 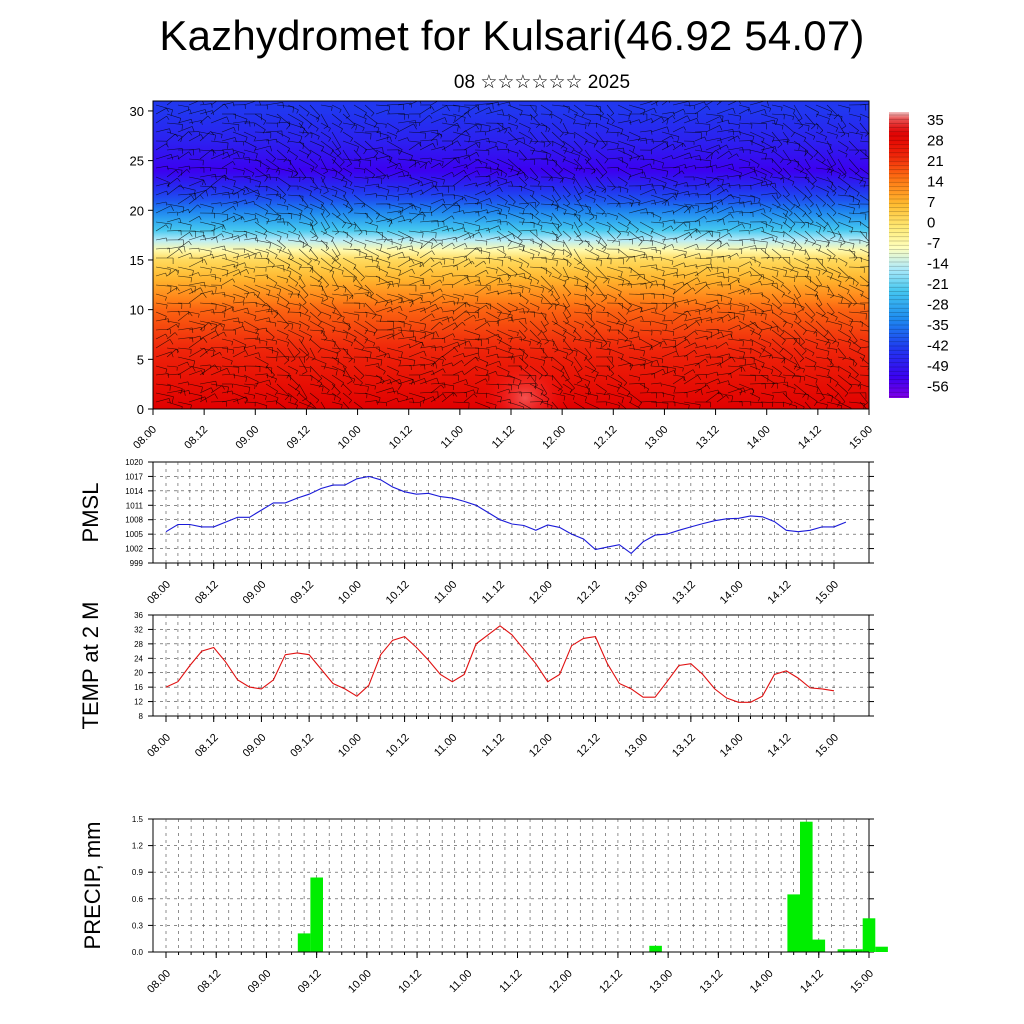 What do you see at coordinates (938, 346) in the screenshot?
I see `colorbar-label: -42` at bounding box center [938, 346].